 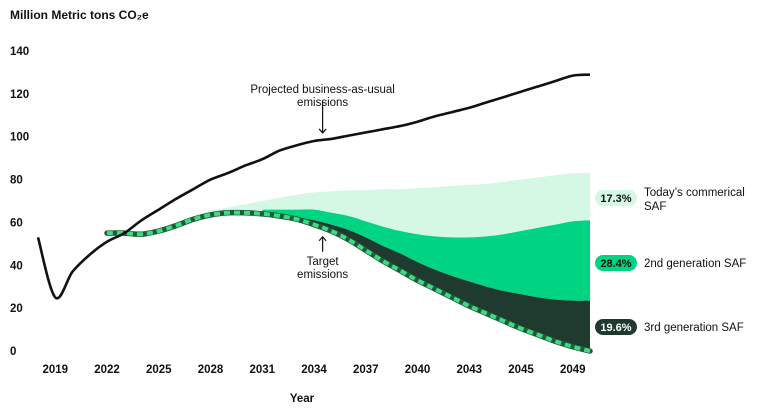 What do you see at coordinates (418, 370) in the screenshot?
I see `x-tick-label: 2040` at bounding box center [418, 370].